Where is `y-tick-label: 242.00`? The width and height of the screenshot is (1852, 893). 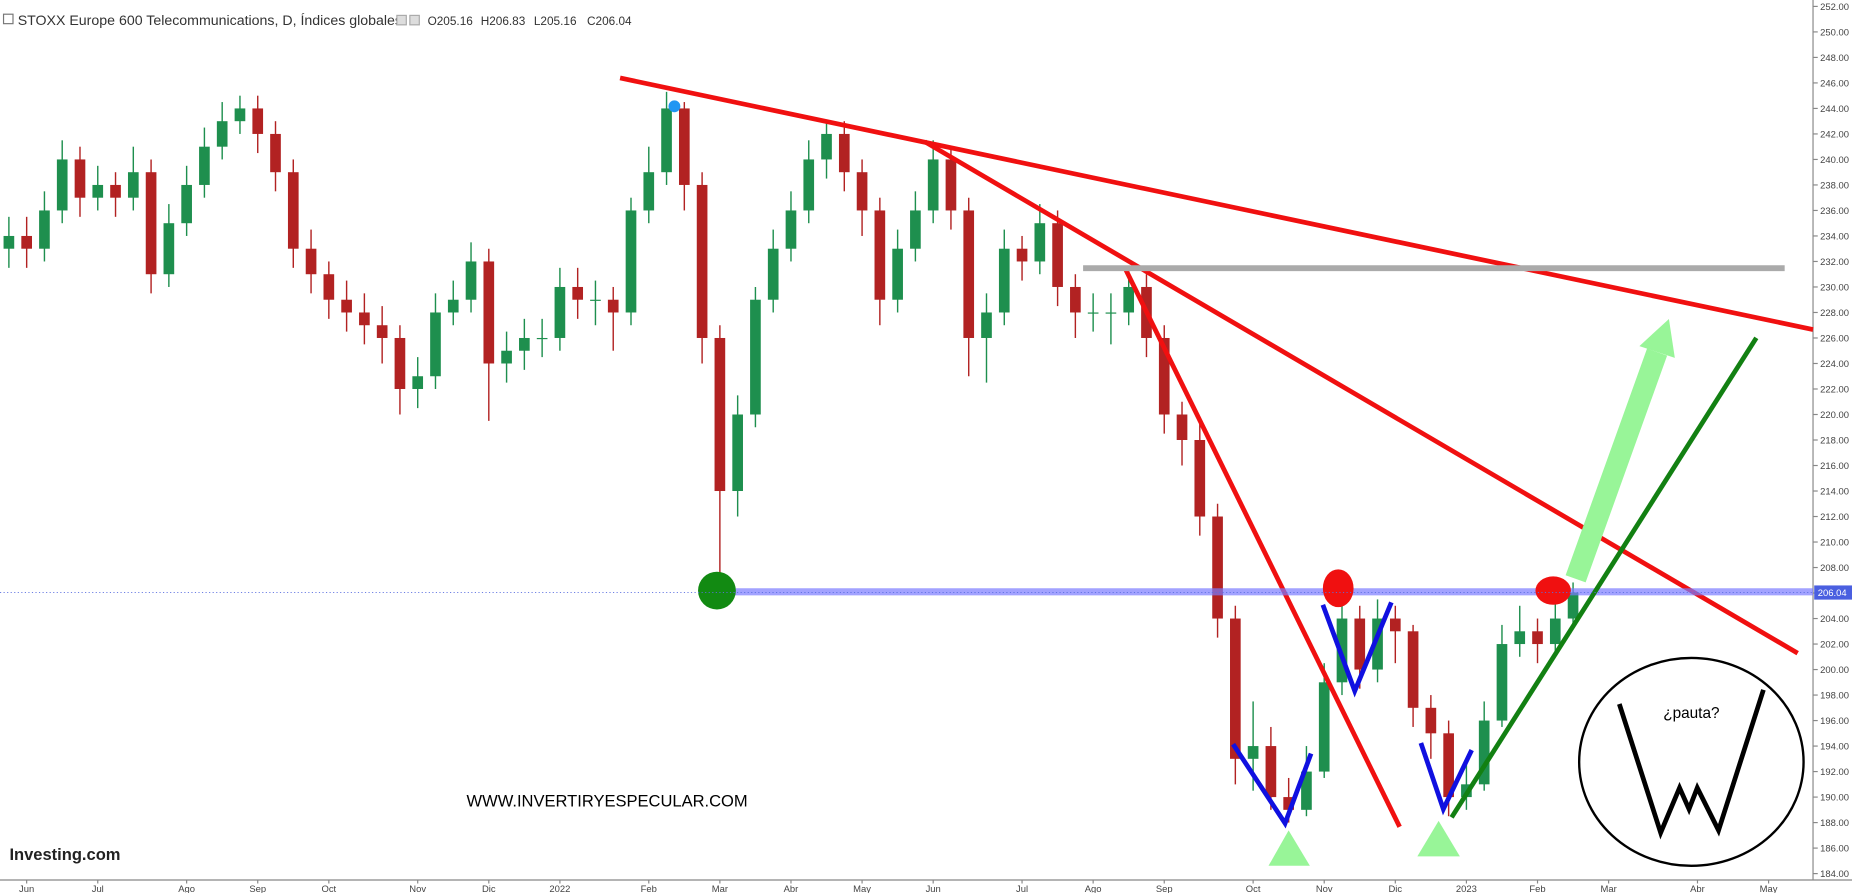
y-tick-label: 242.00 is located at coordinates (1834, 134).